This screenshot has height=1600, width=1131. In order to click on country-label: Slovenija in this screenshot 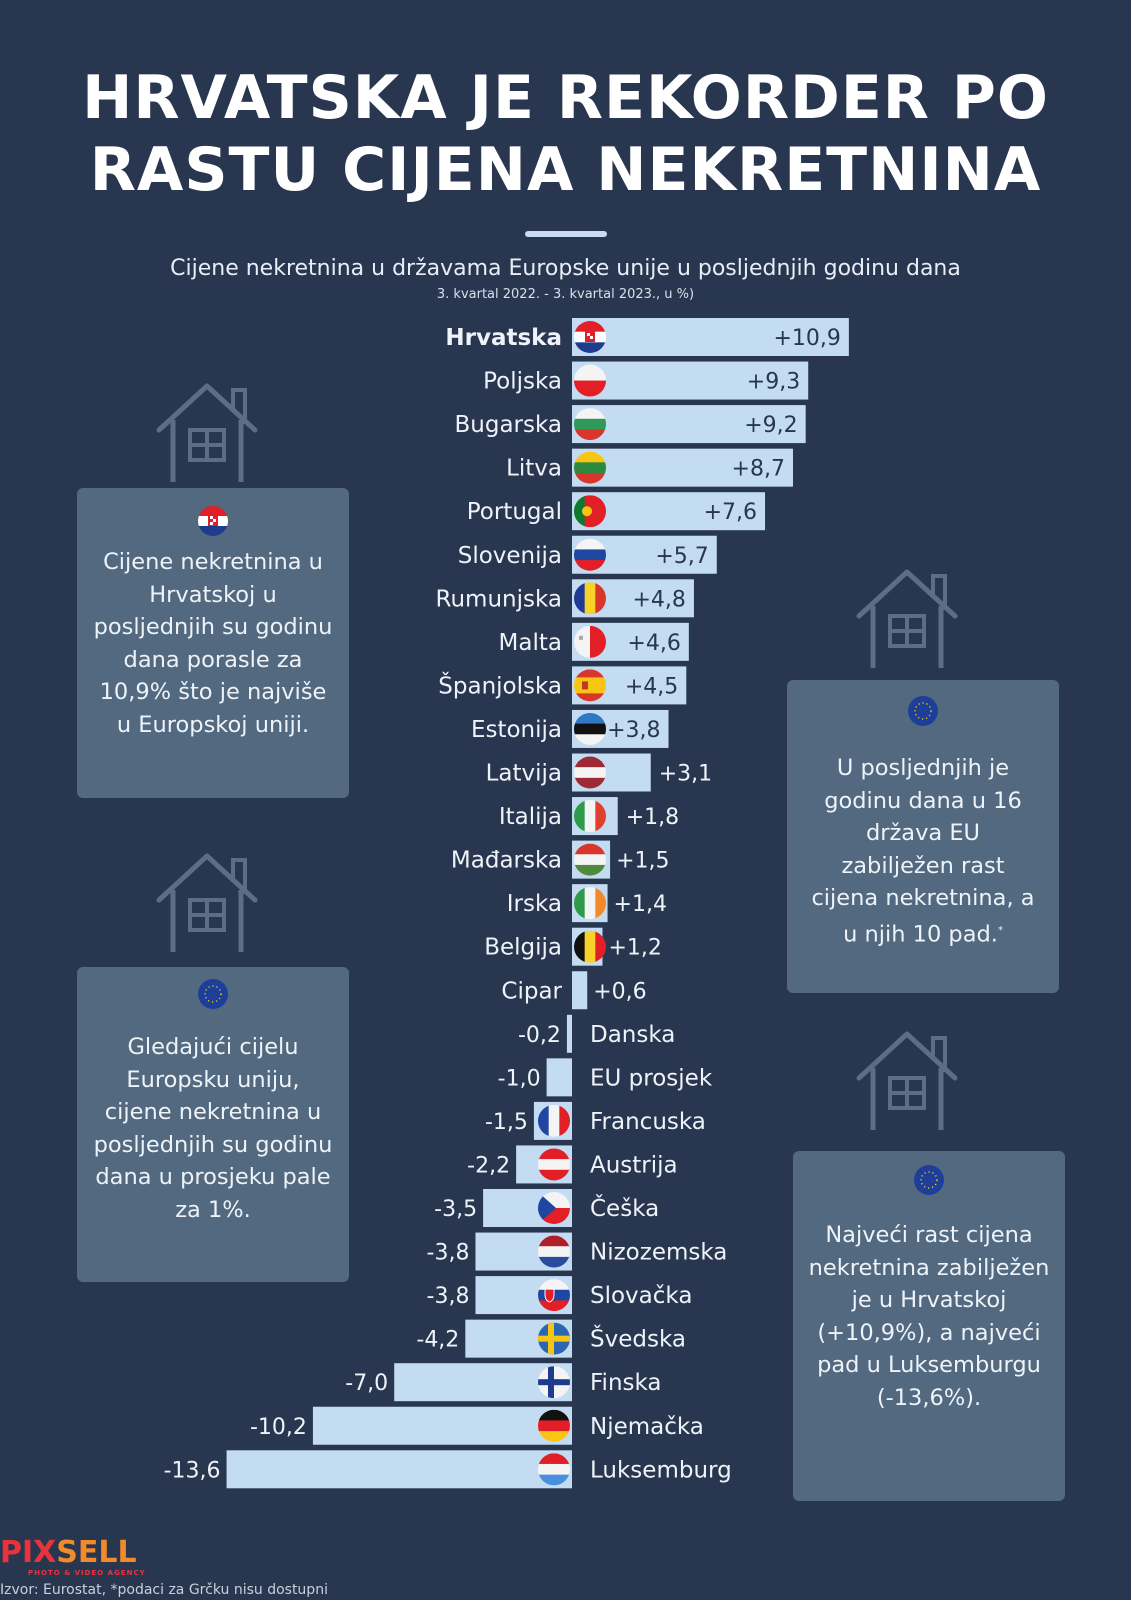, I will do `click(510, 556)`.